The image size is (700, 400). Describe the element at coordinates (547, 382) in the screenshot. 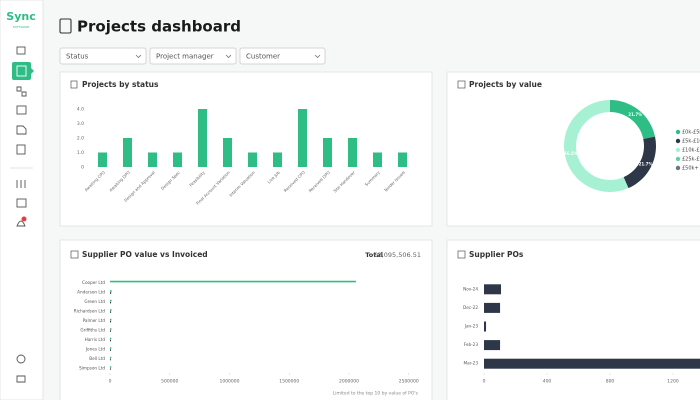

I see `x-tick-label: 400` at that location.